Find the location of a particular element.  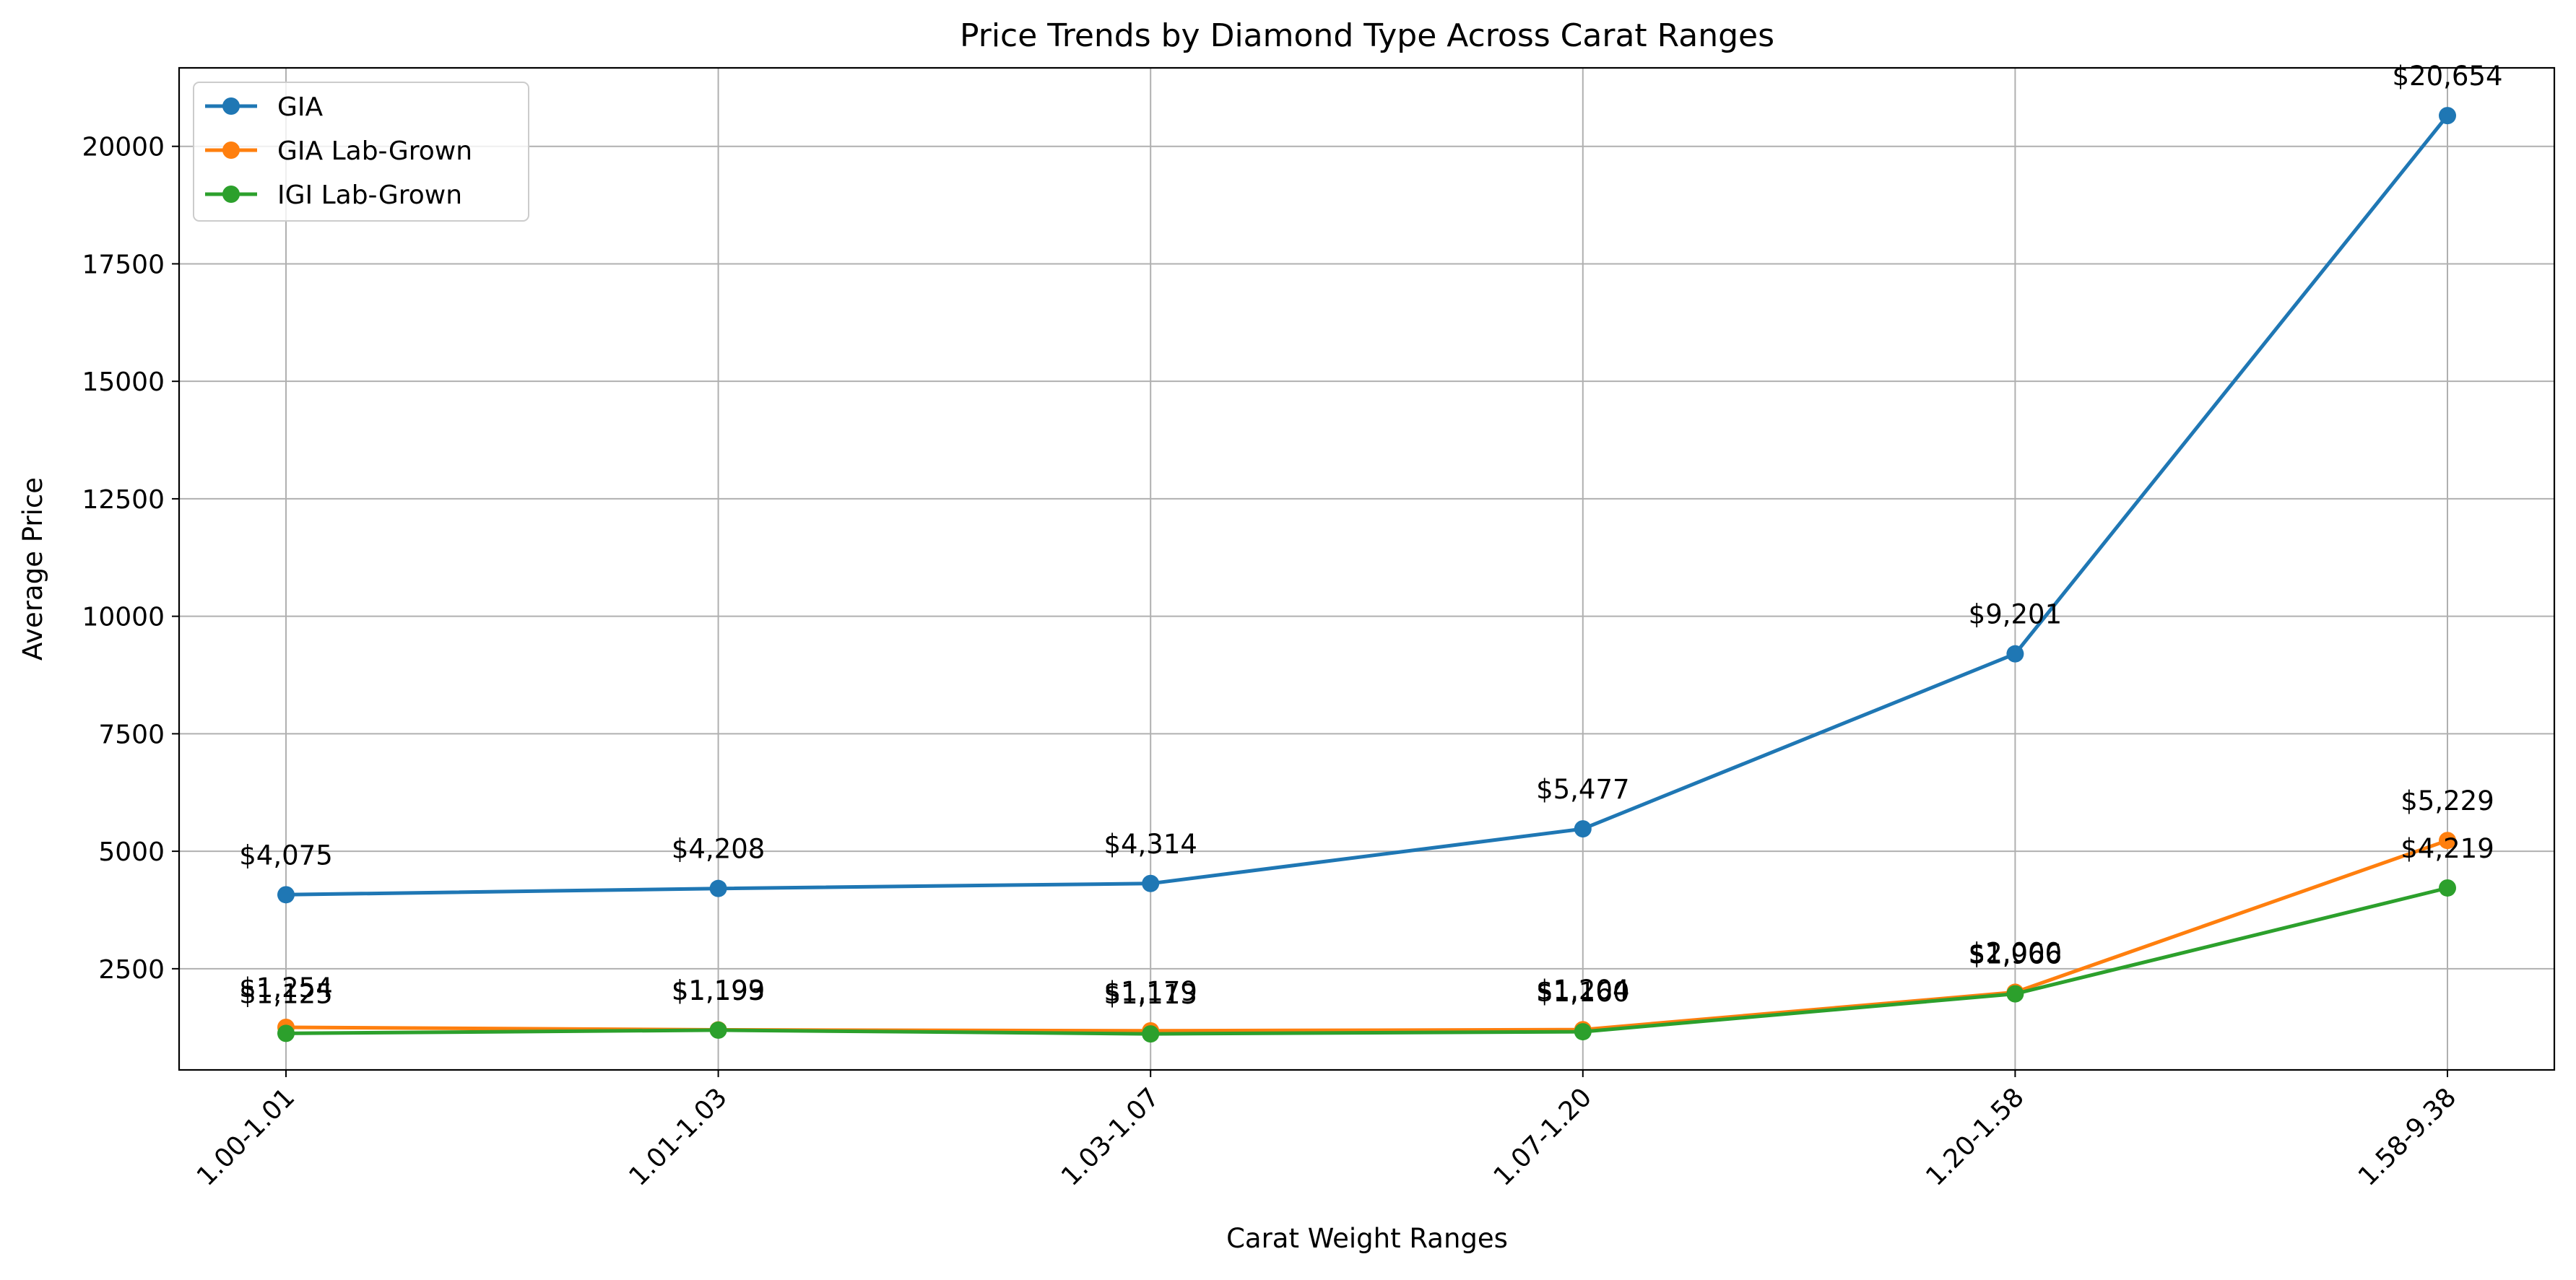

data-label: $1,125 is located at coordinates (285, 993).